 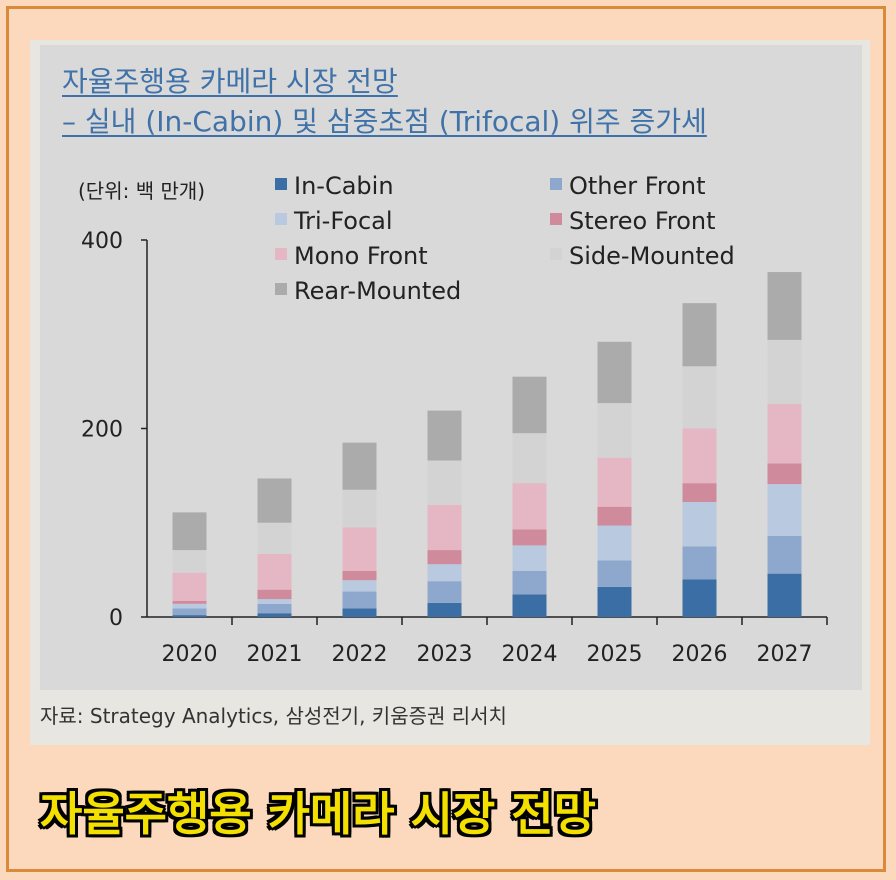 What do you see at coordinates (642, 221) in the screenshot?
I see `legend-label: Stereo Front` at bounding box center [642, 221].